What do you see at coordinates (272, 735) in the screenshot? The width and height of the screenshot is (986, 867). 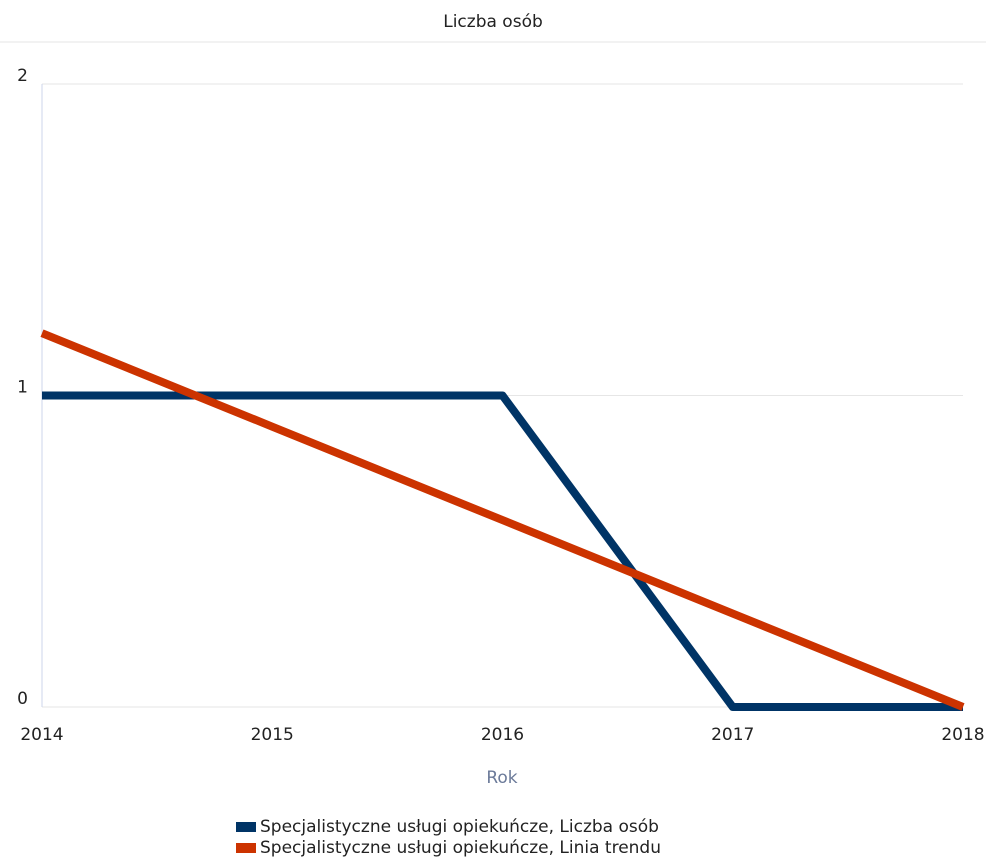 I see `x-tick-label: 2015` at bounding box center [272, 735].